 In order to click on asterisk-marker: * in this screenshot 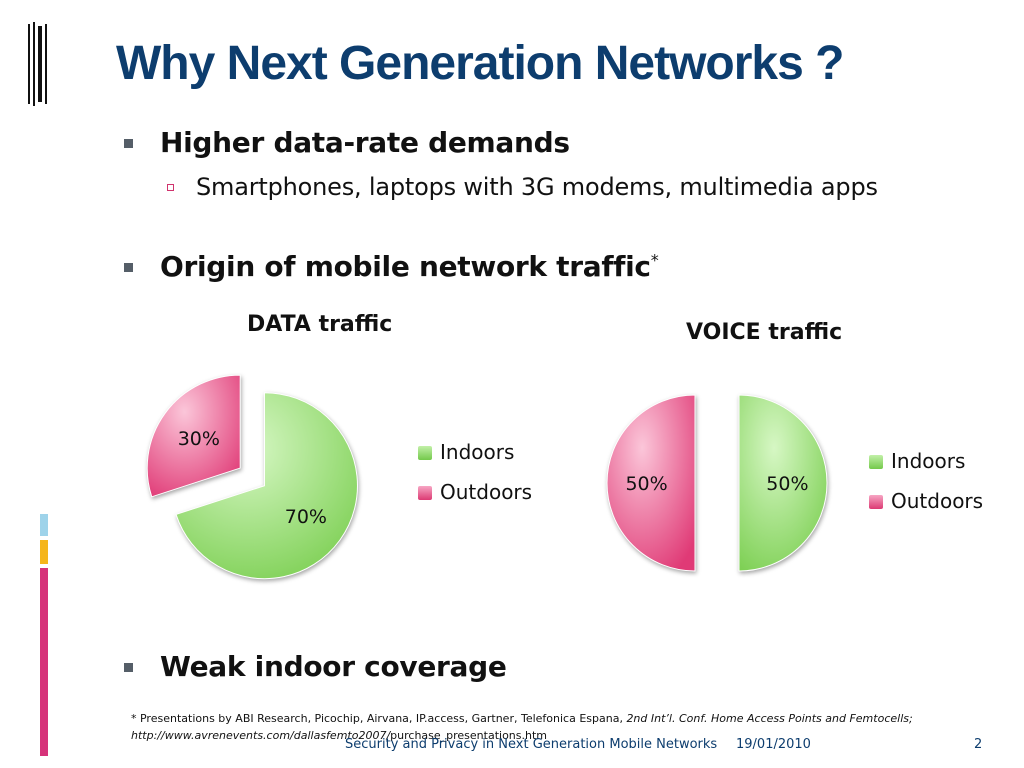, I will do `click(654, 260)`.